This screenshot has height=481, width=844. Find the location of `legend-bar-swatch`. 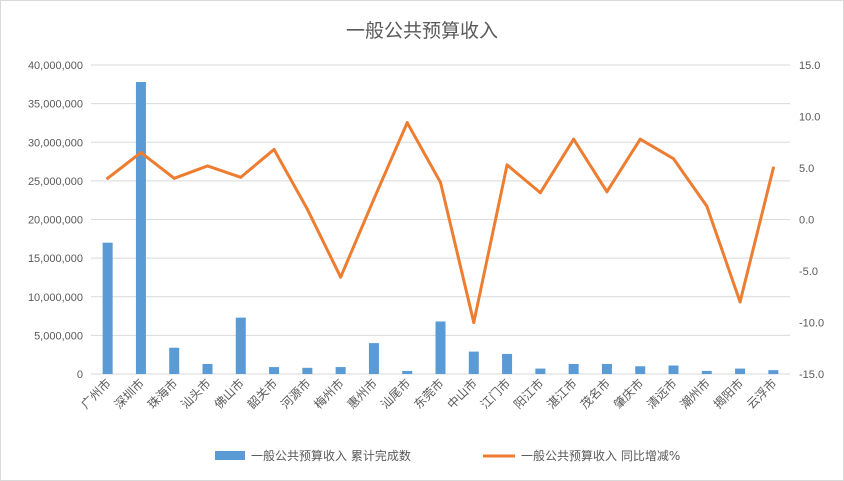

legend-bar-swatch is located at coordinates (230, 455).